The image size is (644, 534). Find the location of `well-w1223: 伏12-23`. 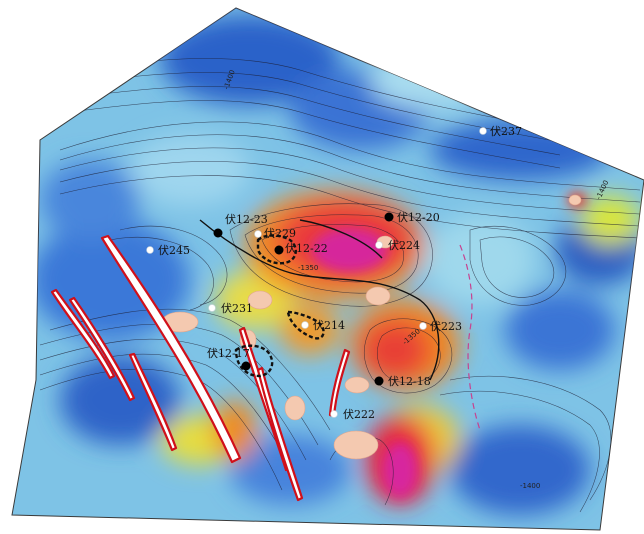

well-w1223: 伏12-23 is located at coordinates (240, 225).